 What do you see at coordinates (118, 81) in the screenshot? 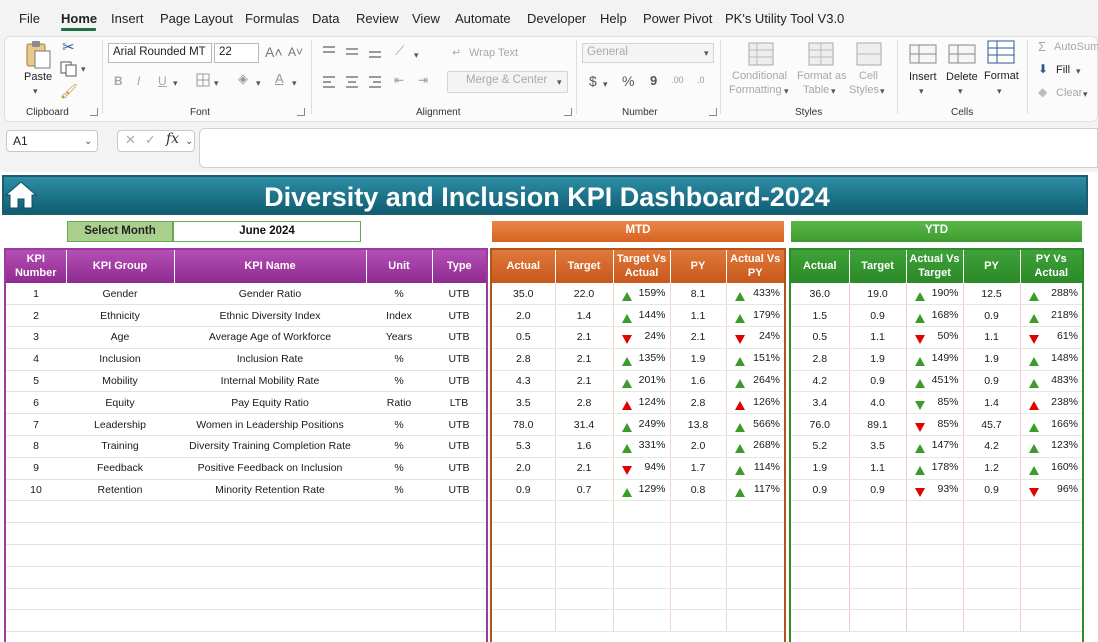
I see `bold-button: B` at bounding box center [118, 81].